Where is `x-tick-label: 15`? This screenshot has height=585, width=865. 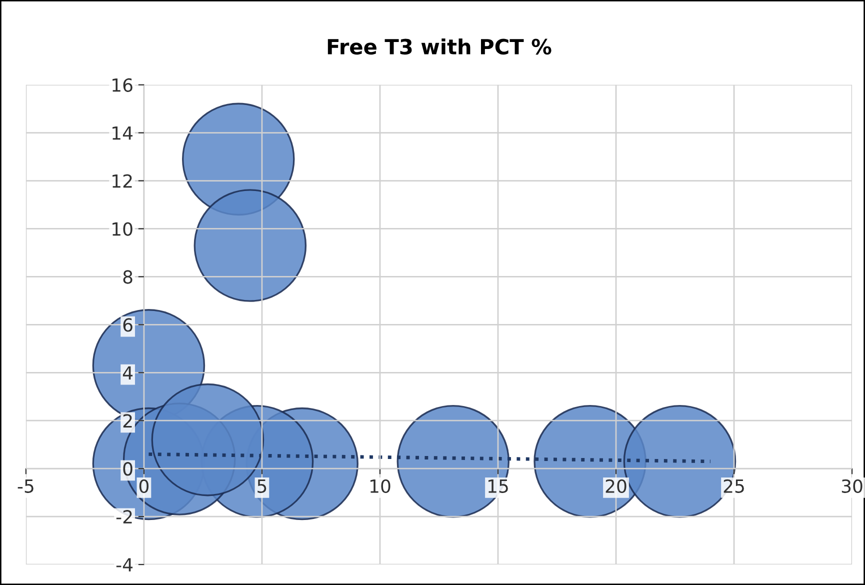 x-tick-label: 15 is located at coordinates (498, 486).